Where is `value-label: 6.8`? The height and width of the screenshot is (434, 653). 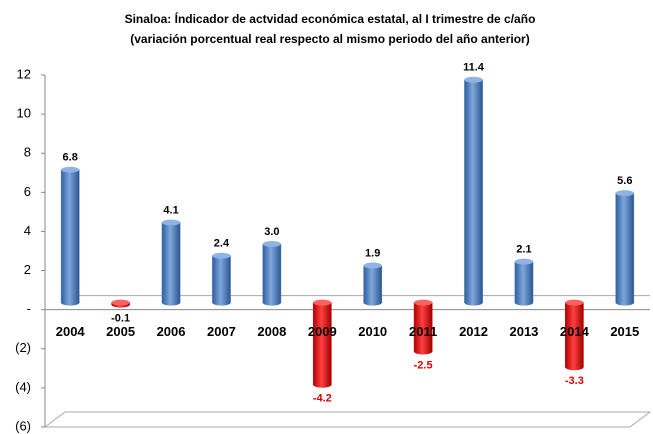
value-label: 6.8 is located at coordinates (70, 158).